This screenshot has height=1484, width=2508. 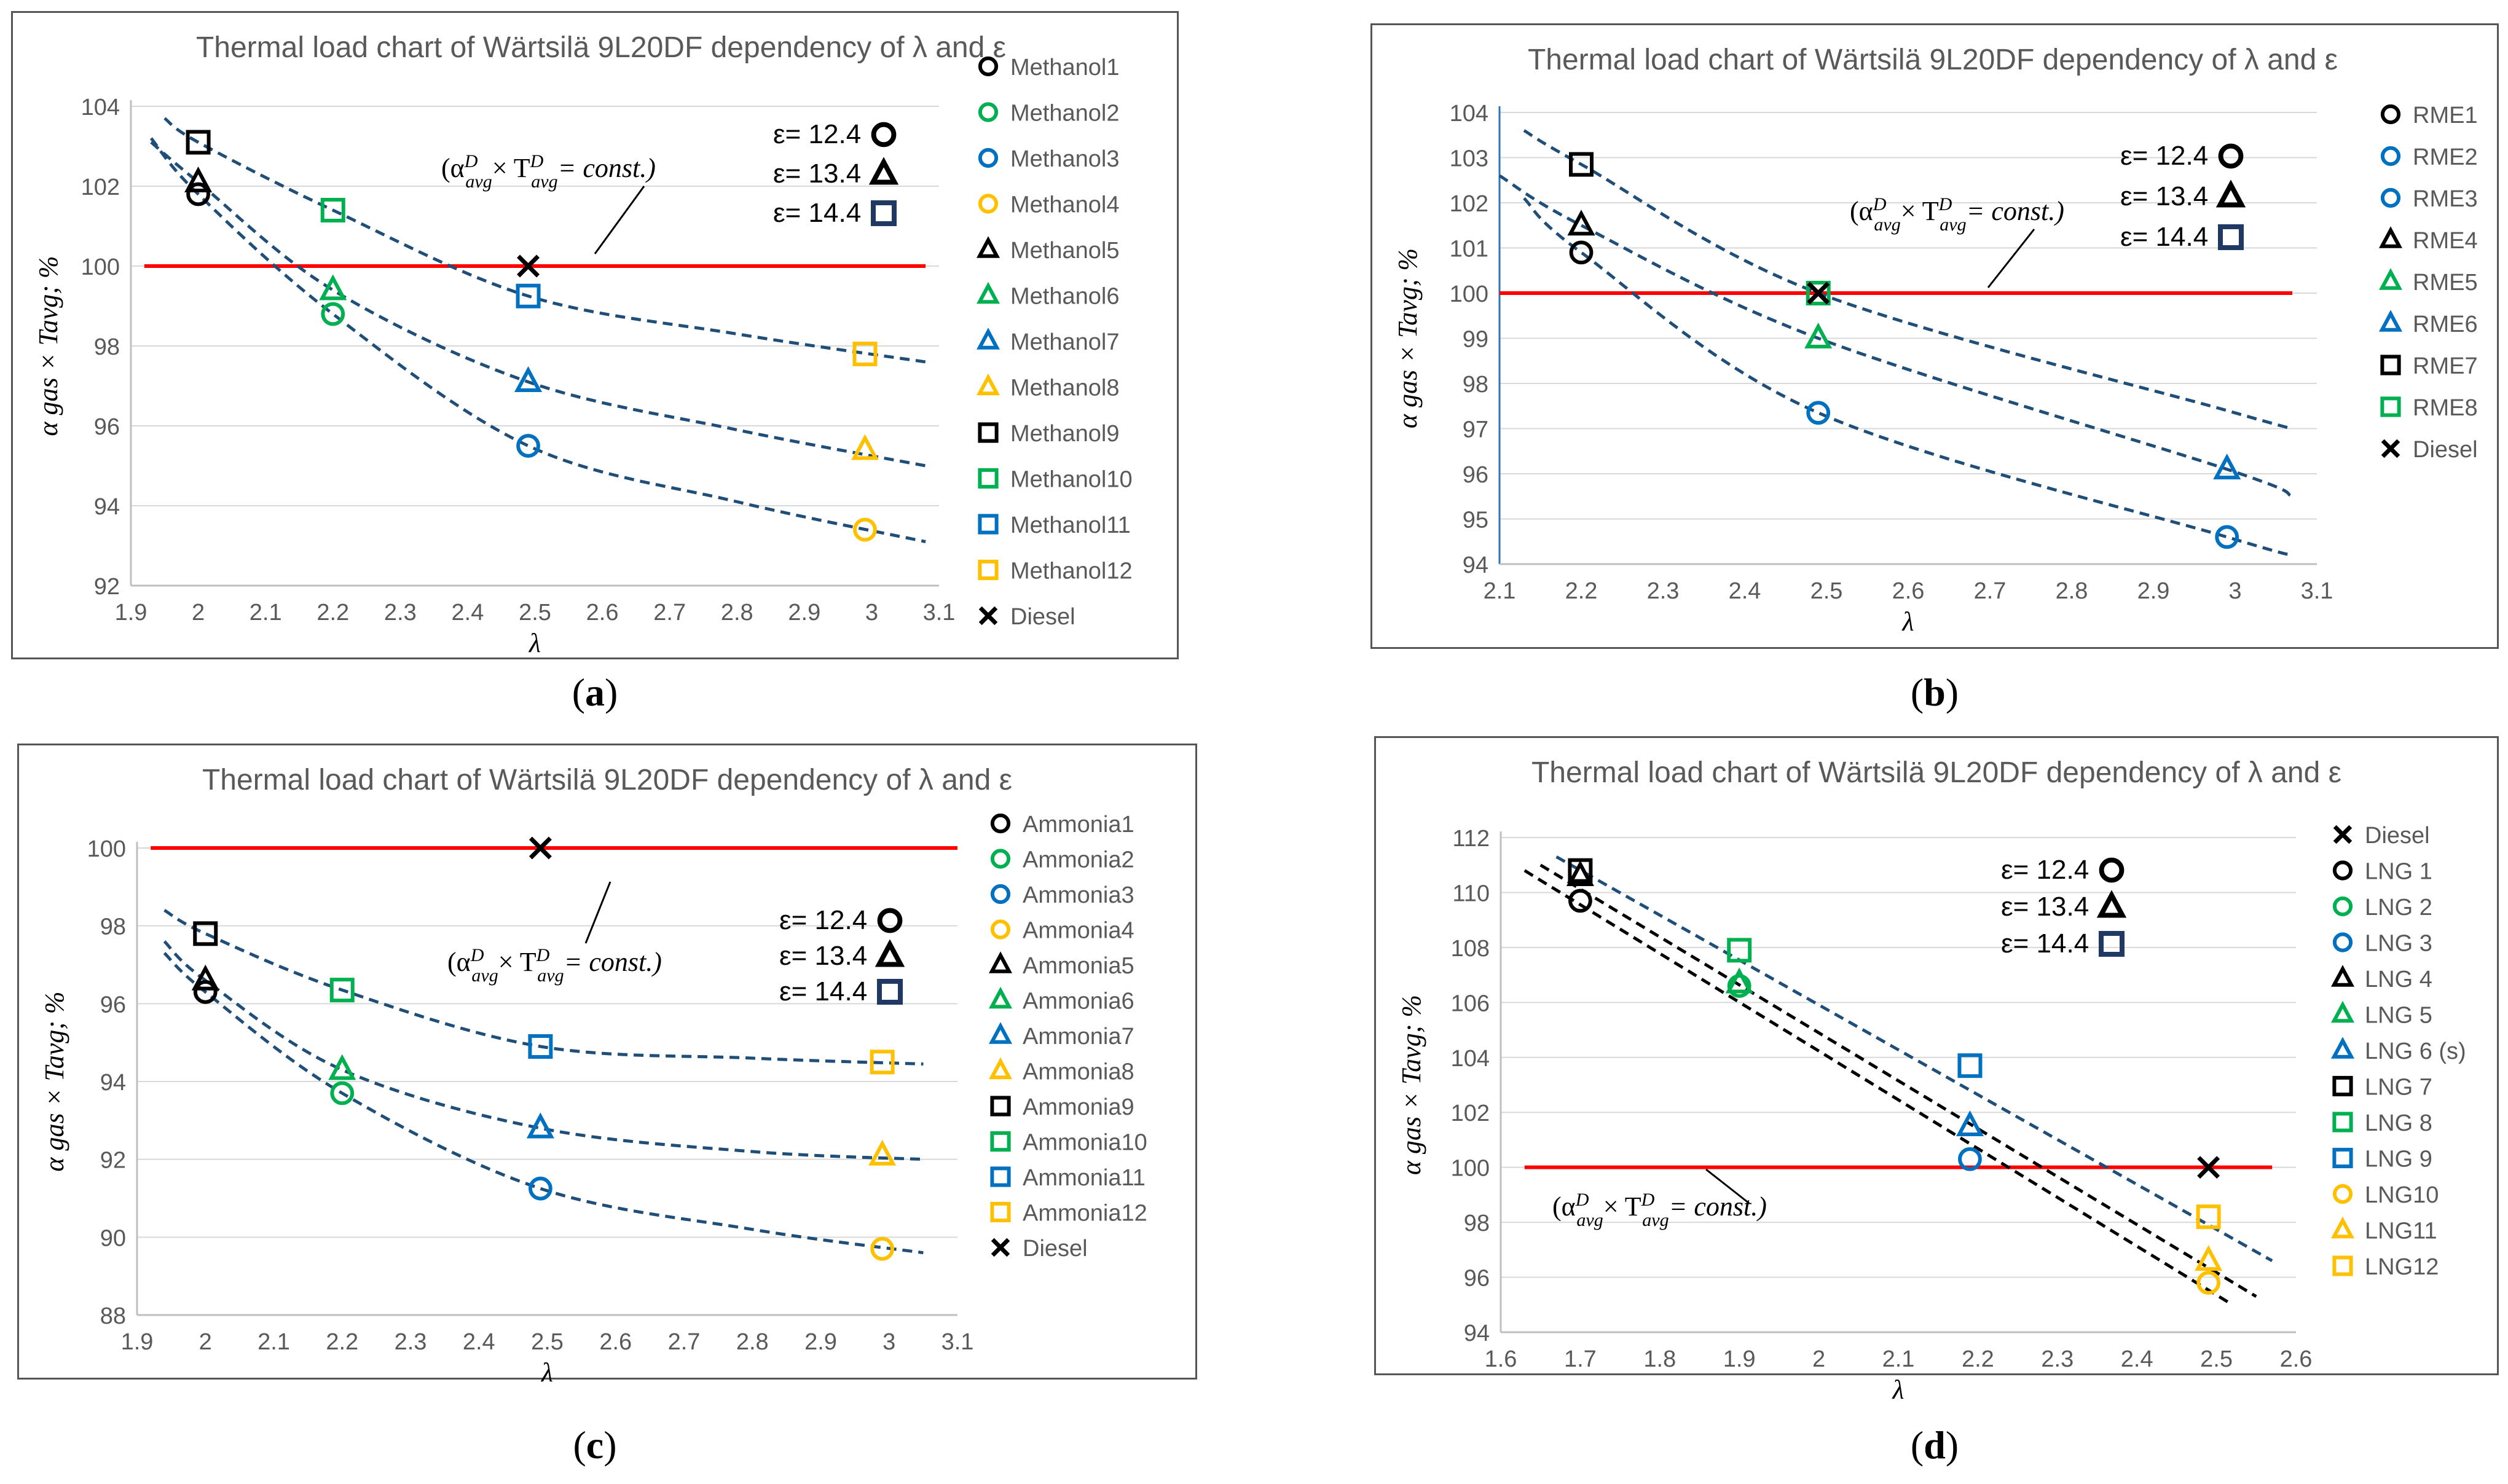 What do you see at coordinates (1079, 860) in the screenshot?
I see `legend-entry: Ammonia2` at bounding box center [1079, 860].